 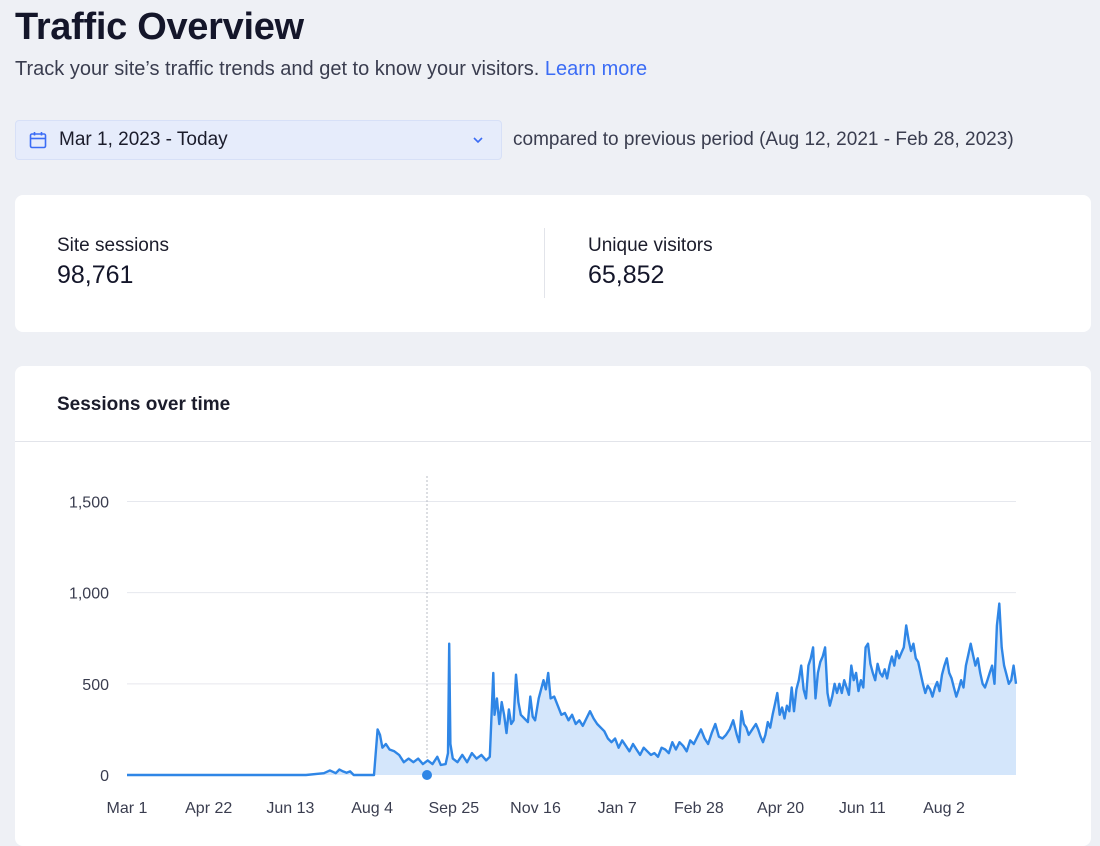 What do you see at coordinates (453, 808) in the screenshot?
I see `x-tick-label: Sep 25` at bounding box center [453, 808].